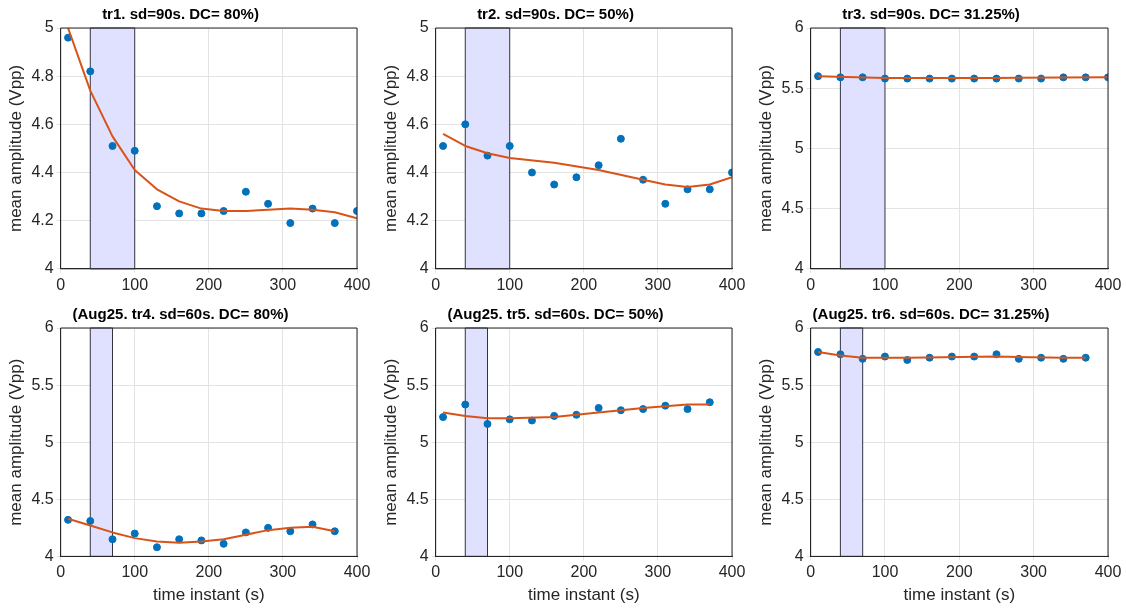 The height and width of the screenshot is (608, 1126). I want to click on chart-title: tr3. sd=90s. DC= 31.25%), so click(931, 14).